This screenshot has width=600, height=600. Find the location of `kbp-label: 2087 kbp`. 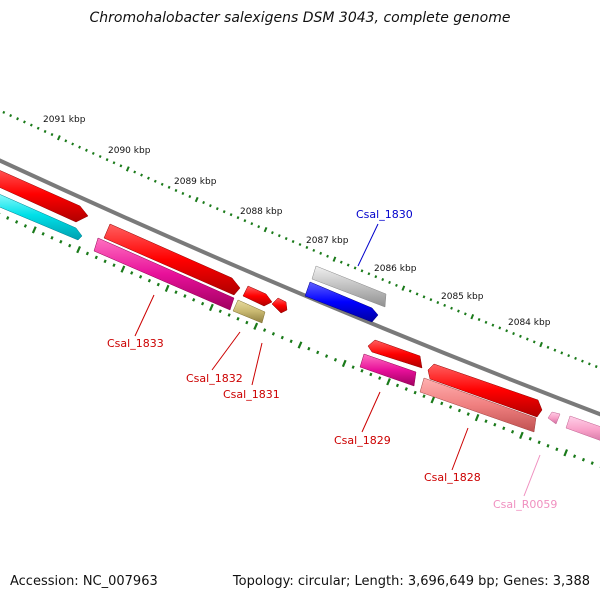

kbp-label: 2087 kbp is located at coordinates (327, 241).